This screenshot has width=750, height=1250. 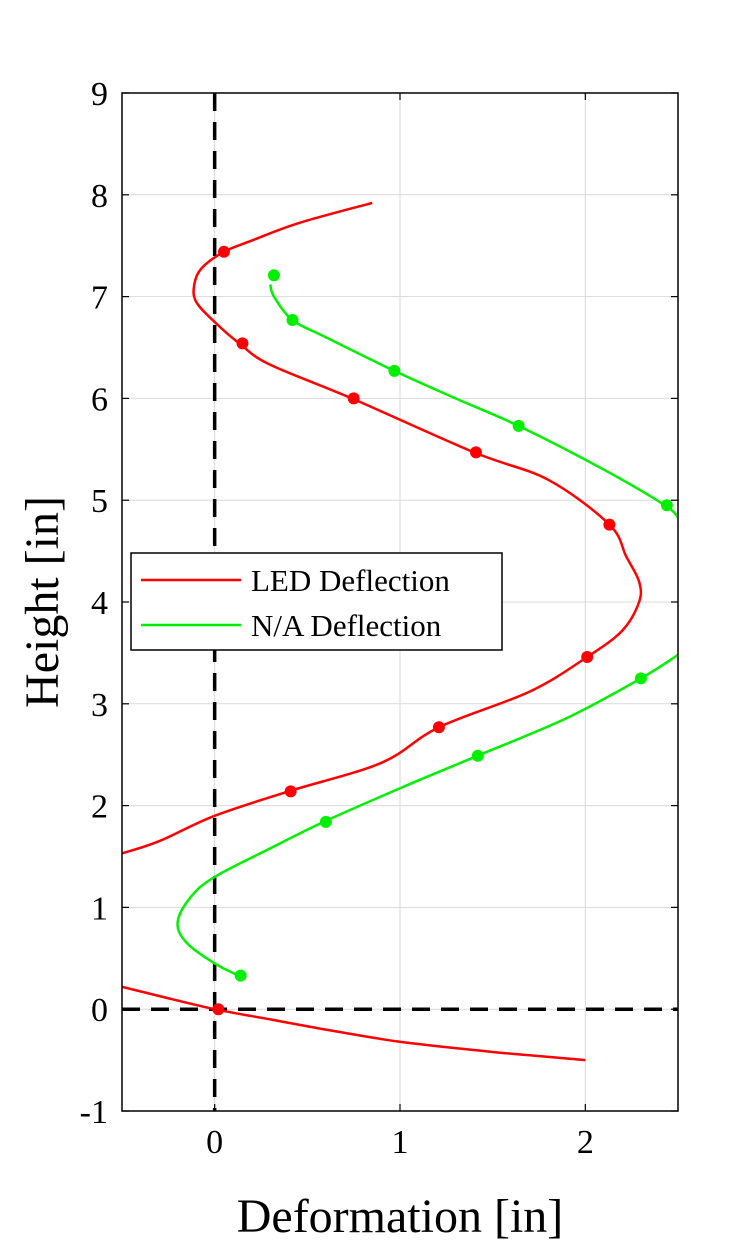 I want to click on y-tick-label: 1, so click(x=99, y=908).